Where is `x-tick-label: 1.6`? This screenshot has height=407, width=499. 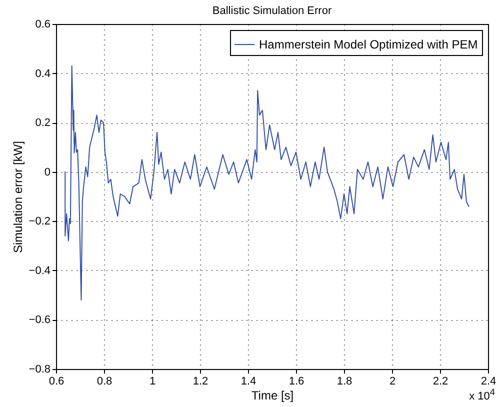
x-tick-label: 1.6 is located at coordinates (296, 382).